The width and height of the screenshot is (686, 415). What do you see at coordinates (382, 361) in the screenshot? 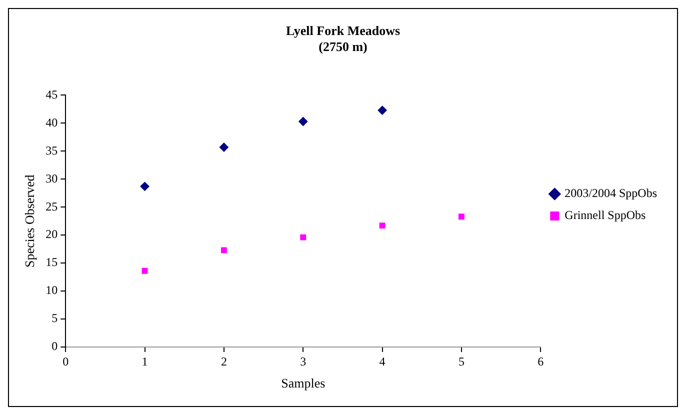
I see `x-tick-label: 4` at bounding box center [382, 361].